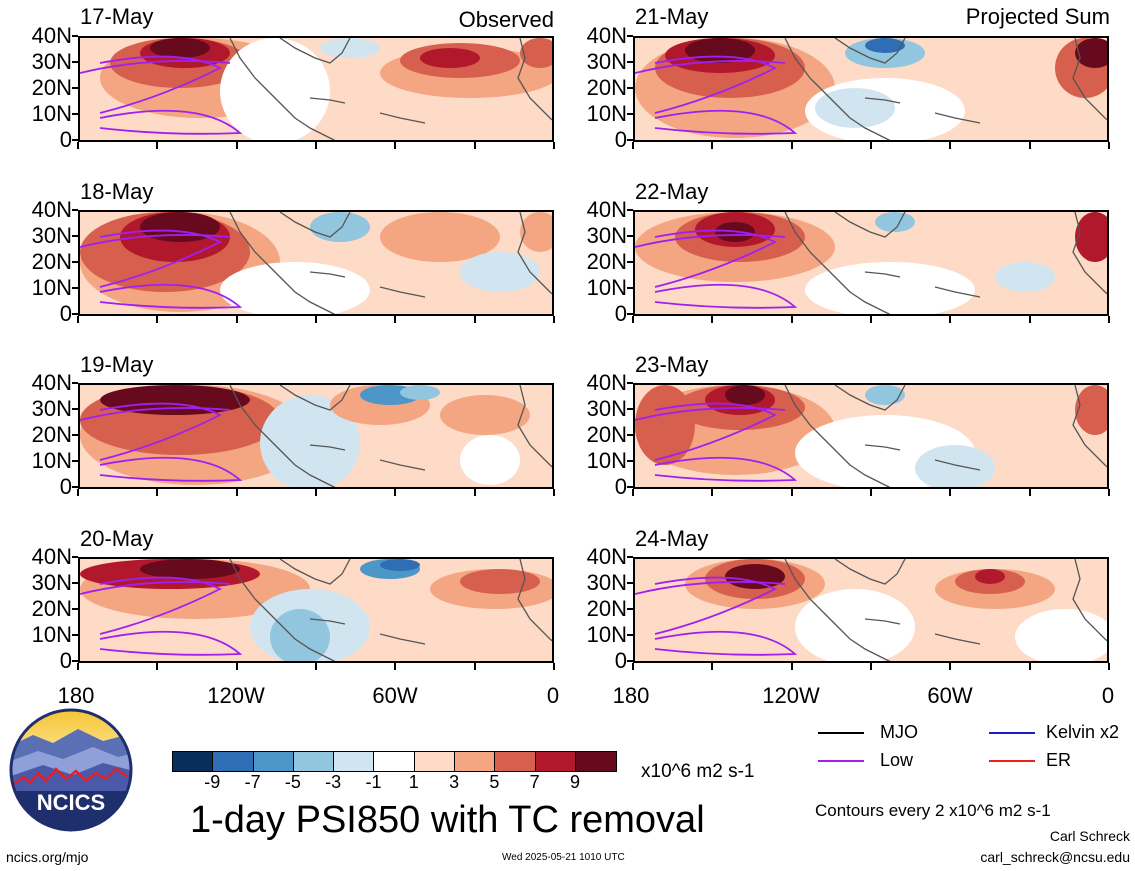 The image size is (1135, 871). I want to click on footer-url: ncics.org/mjo, so click(47, 857).